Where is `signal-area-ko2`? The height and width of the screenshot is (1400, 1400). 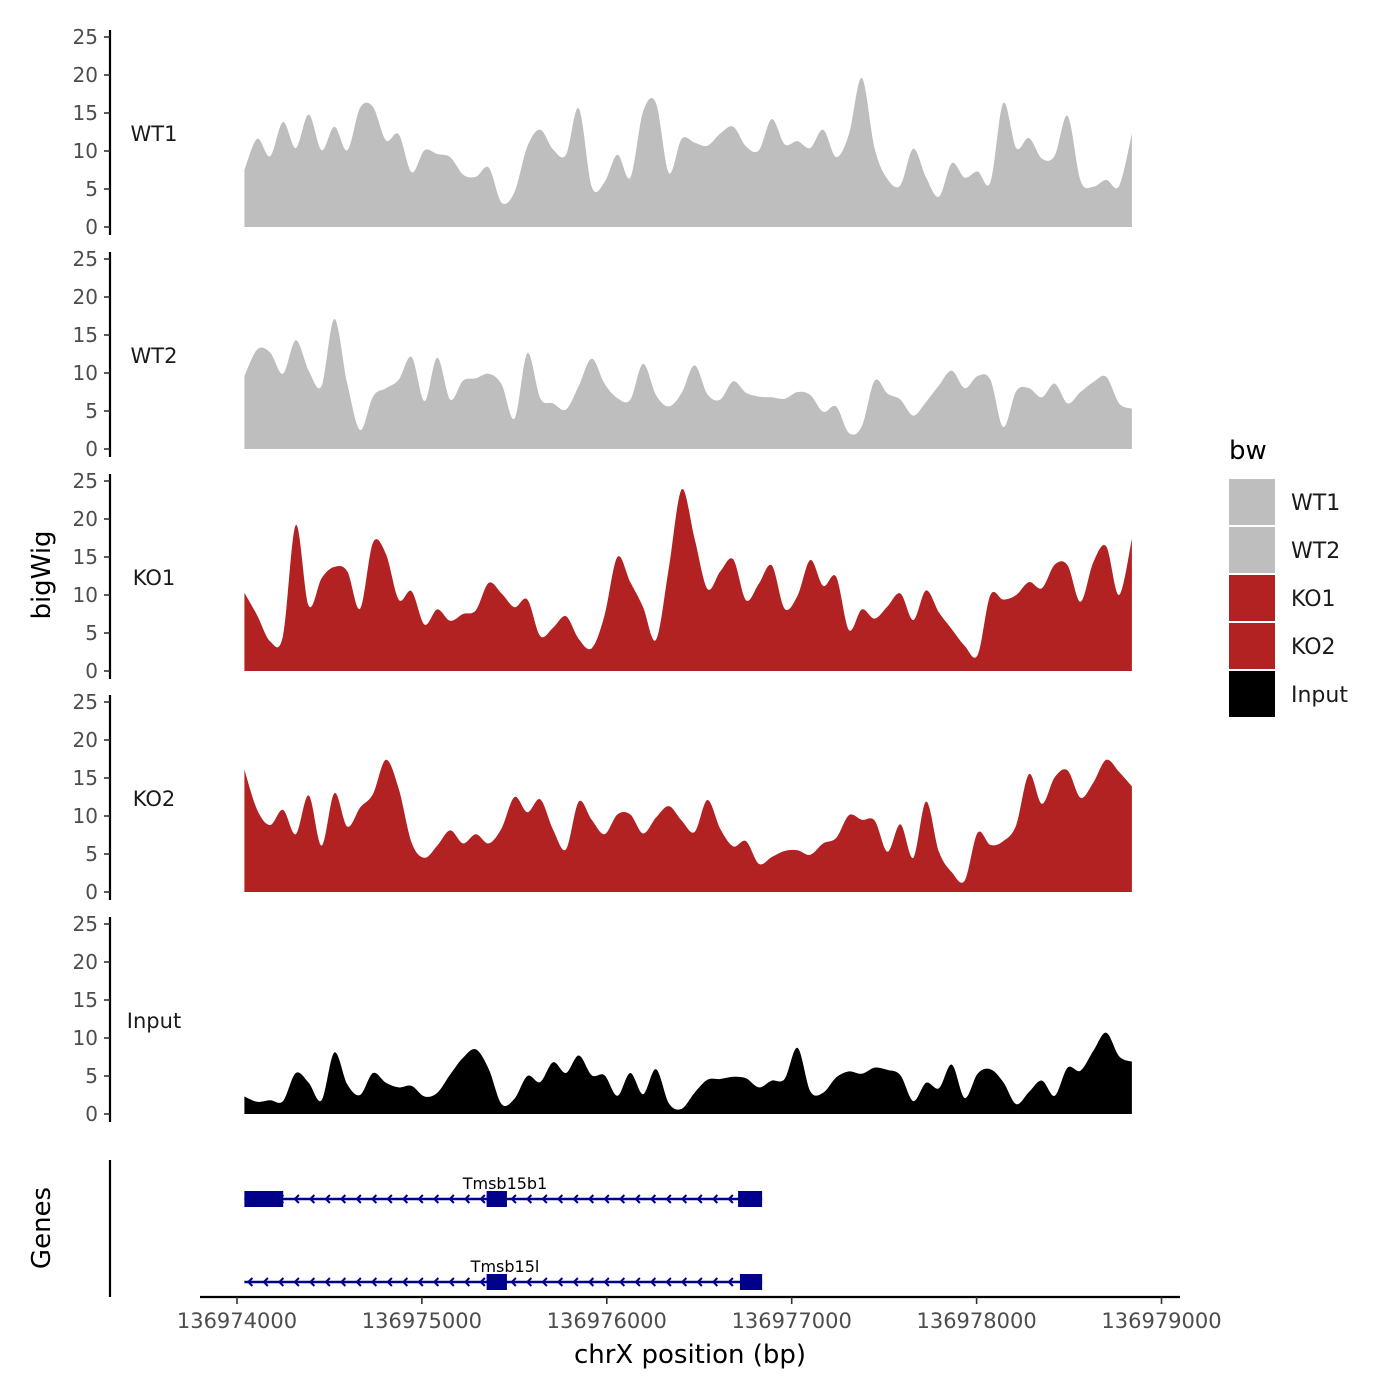 signal-area-ko2 is located at coordinates (688, 825).